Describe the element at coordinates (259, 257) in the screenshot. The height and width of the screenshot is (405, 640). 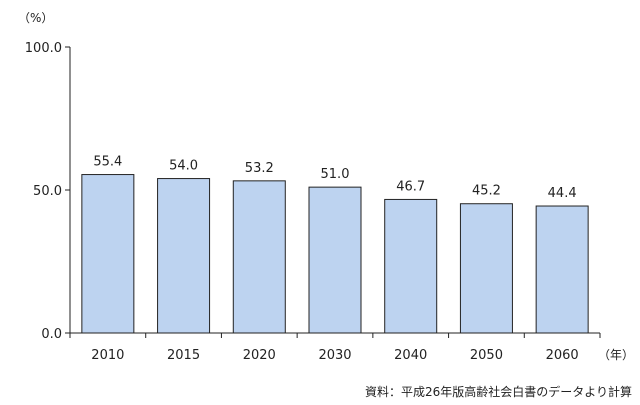
I see `bar-2020` at that location.